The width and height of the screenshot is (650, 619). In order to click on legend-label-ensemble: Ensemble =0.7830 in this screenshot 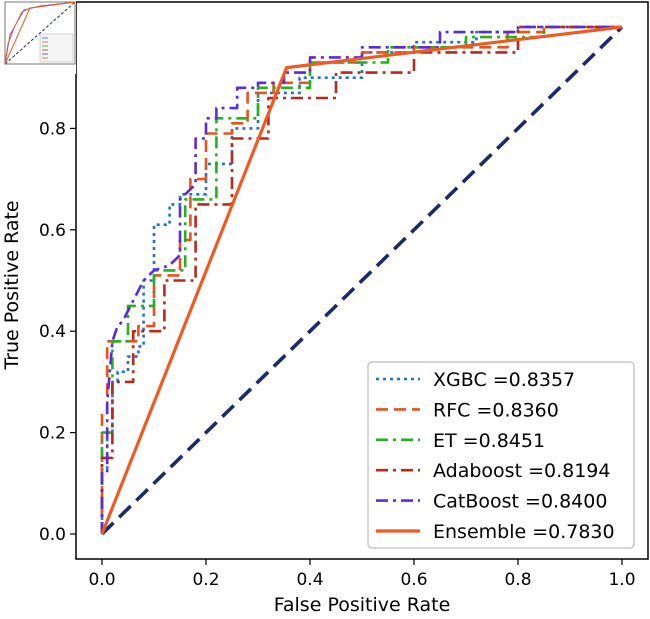, I will do `click(524, 532)`.